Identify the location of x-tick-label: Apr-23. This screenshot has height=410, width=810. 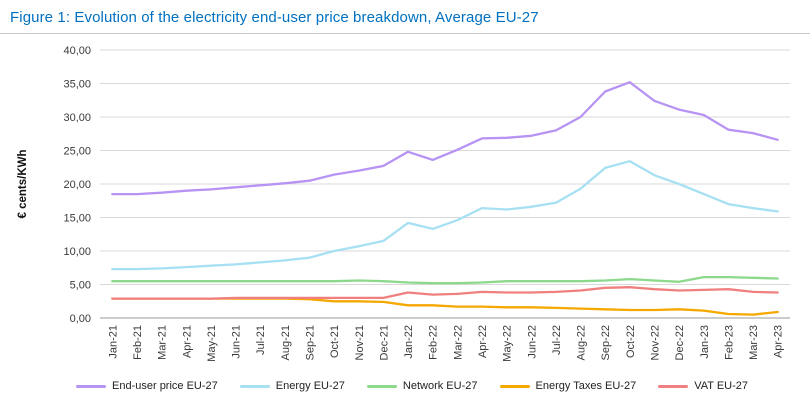
(779, 341).